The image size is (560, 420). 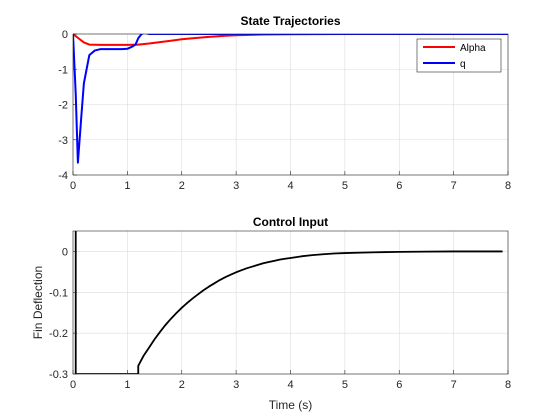 I want to click on chart-title: State Trajectories, so click(x=290, y=21).